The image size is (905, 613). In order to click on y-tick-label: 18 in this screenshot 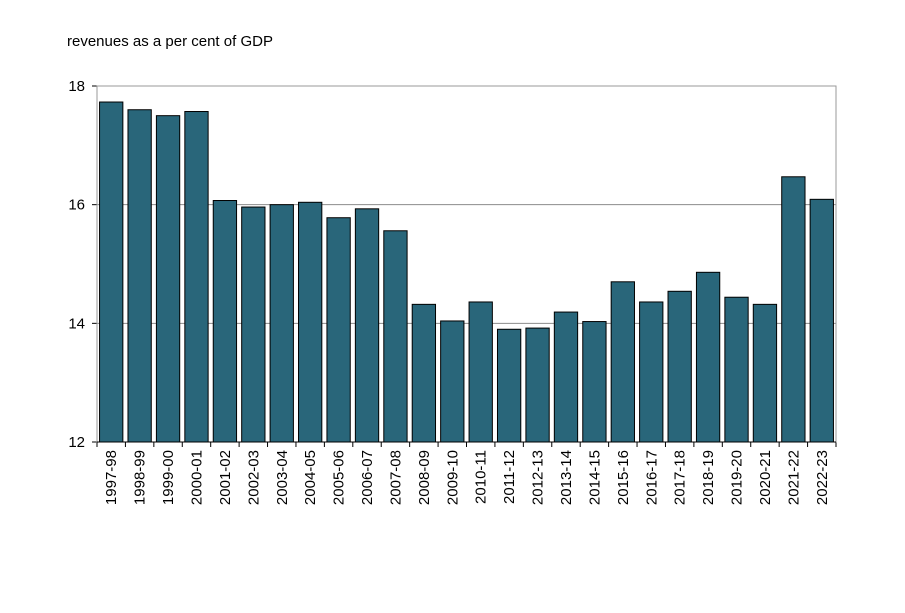, I will do `click(76, 86)`.